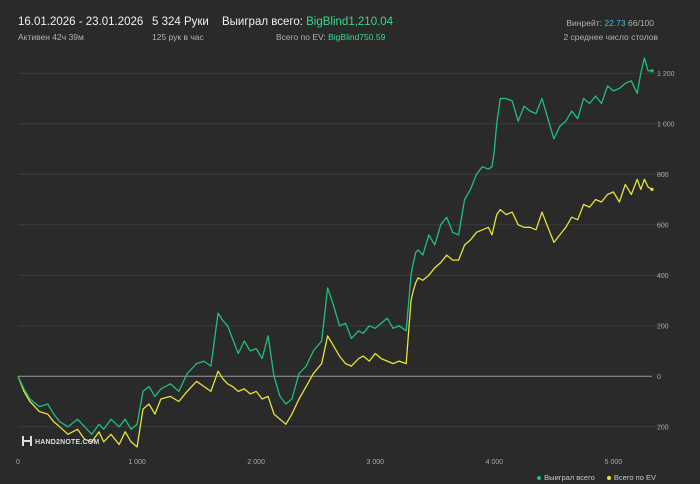 The height and width of the screenshot is (484, 700). Describe the element at coordinates (652, 189) in the screenshot. I see `series-end-point-ev` at that location.